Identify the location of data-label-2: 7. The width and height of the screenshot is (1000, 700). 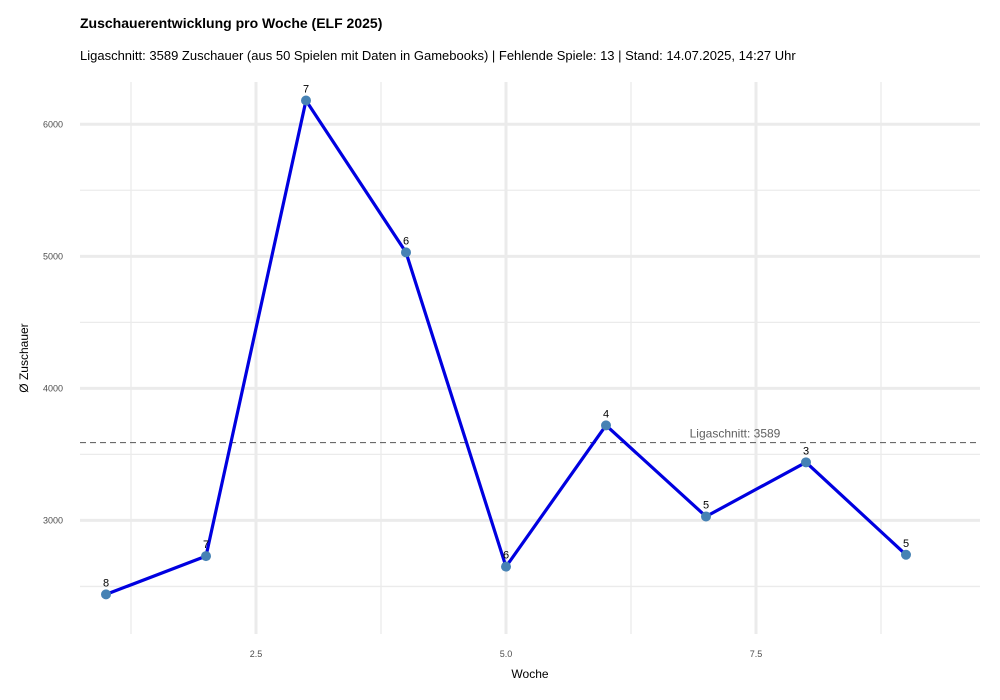
(206, 545).